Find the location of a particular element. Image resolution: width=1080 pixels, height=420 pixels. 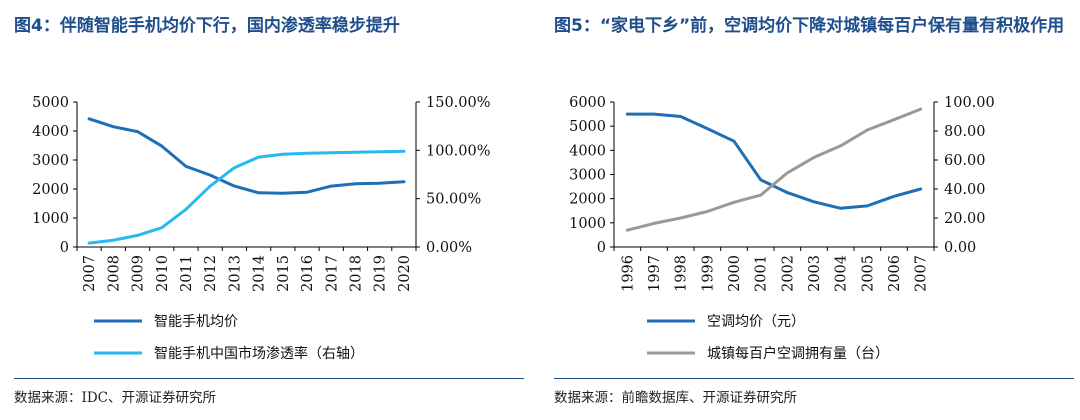

right-source-divider is located at coordinates (814, 378).